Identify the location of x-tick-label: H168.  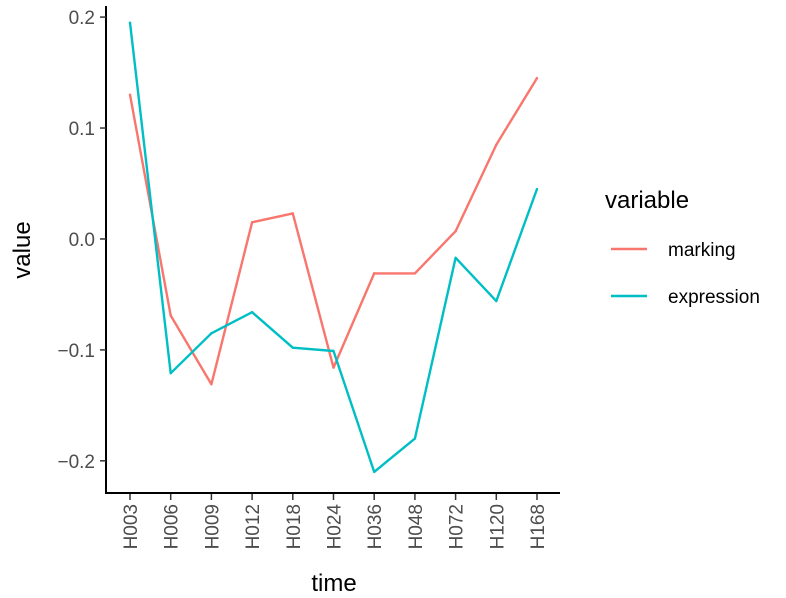
(538, 526).